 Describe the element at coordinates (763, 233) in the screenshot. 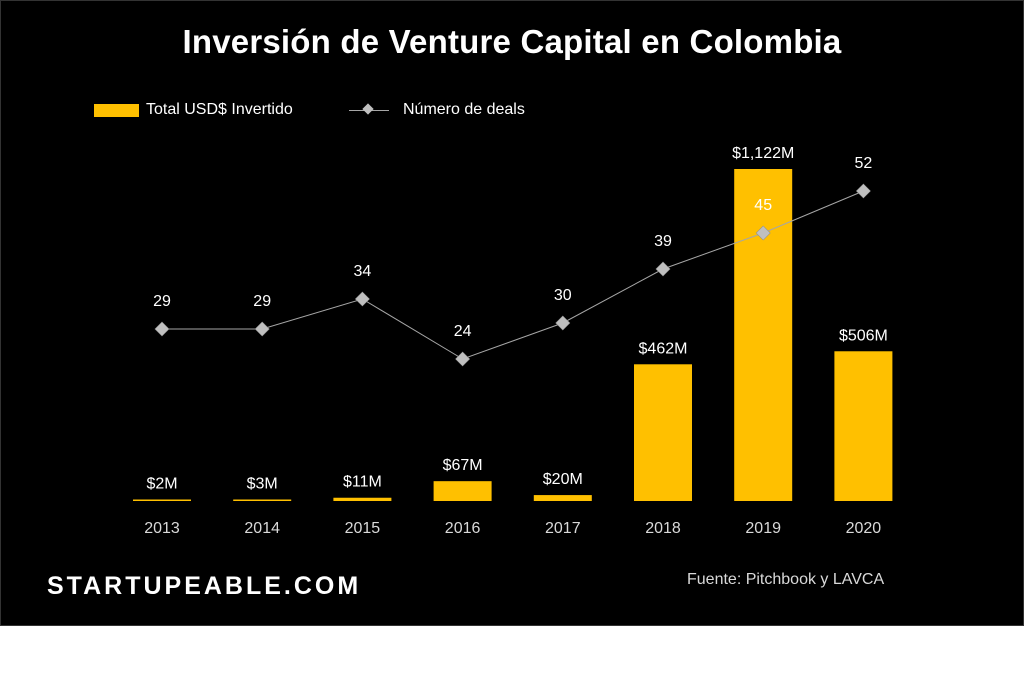

I see `deals-marker-2019` at that location.